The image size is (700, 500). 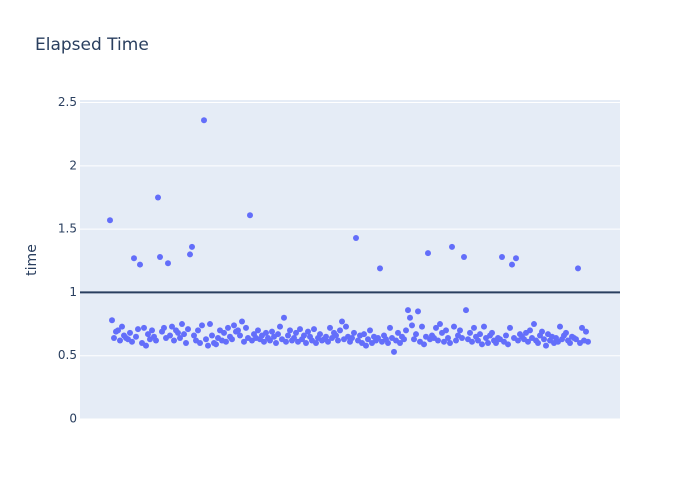 What do you see at coordinates (73, 165) in the screenshot?
I see `y-tick-label: 2` at bounding box center [73, 165].